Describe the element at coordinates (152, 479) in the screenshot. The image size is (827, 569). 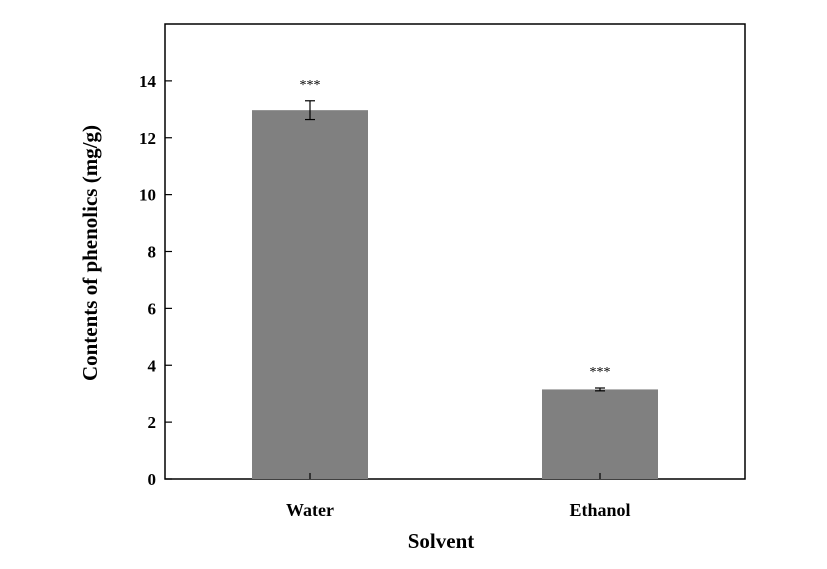
I see `y-tick-label: 0` at that location.